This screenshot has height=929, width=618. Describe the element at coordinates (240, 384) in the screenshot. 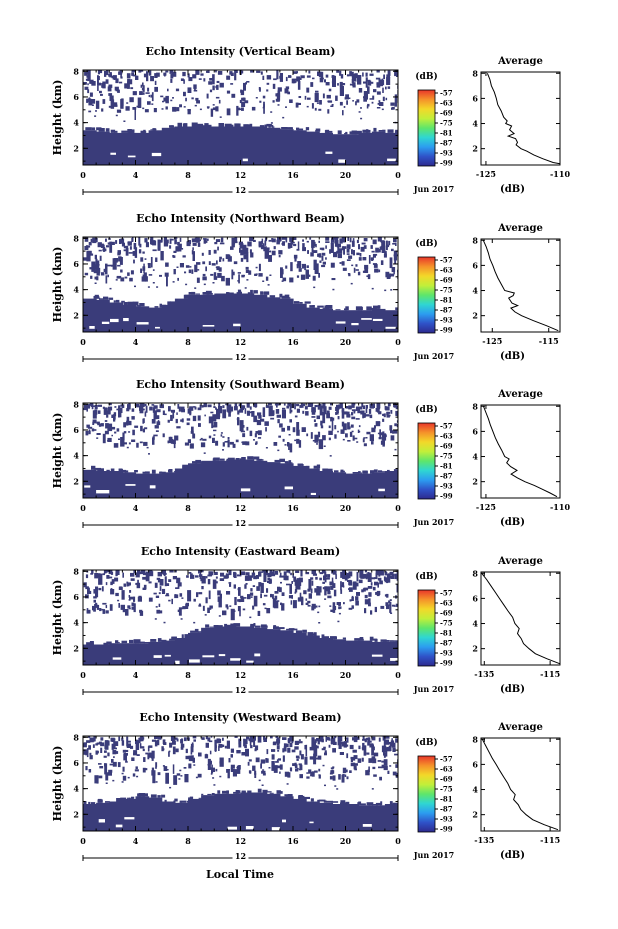

I see `panel-title: Echo Intensity (Southward Beam)` at that location.